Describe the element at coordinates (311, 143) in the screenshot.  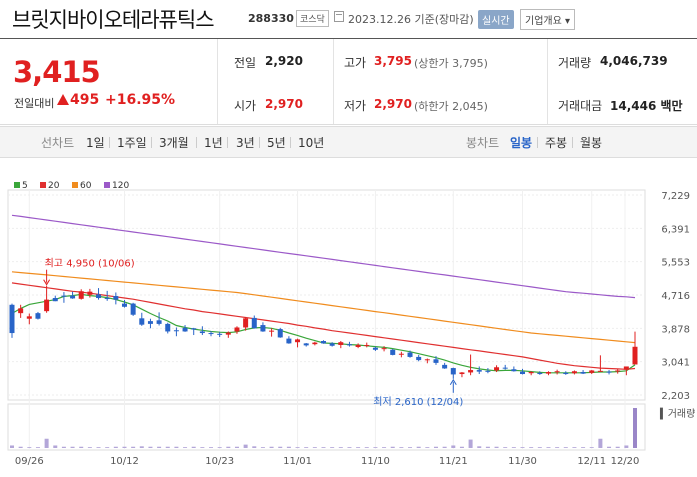
I see `tab-10y: 10년` at that location.